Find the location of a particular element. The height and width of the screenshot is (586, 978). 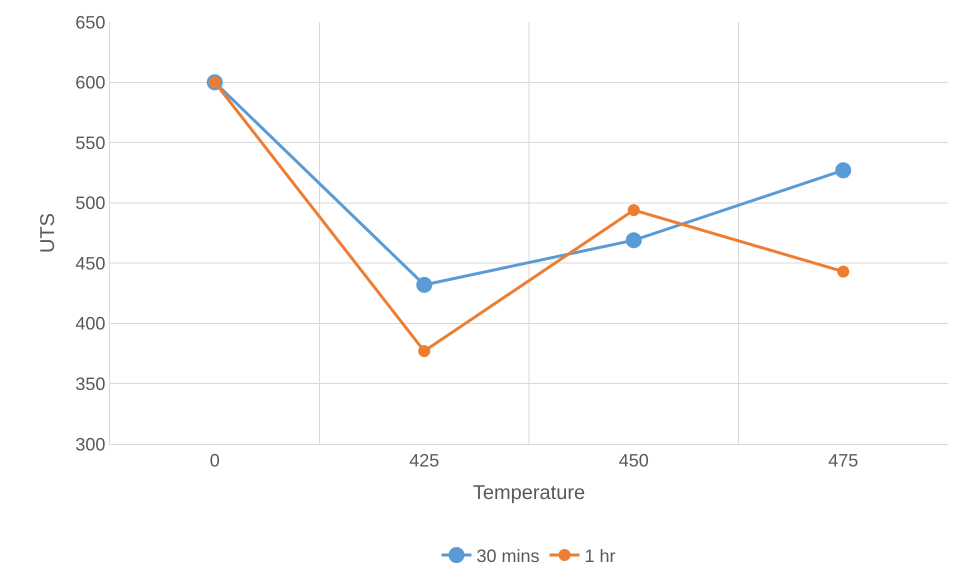

x-tick-label: 0 is located at coordinates (215, 460).